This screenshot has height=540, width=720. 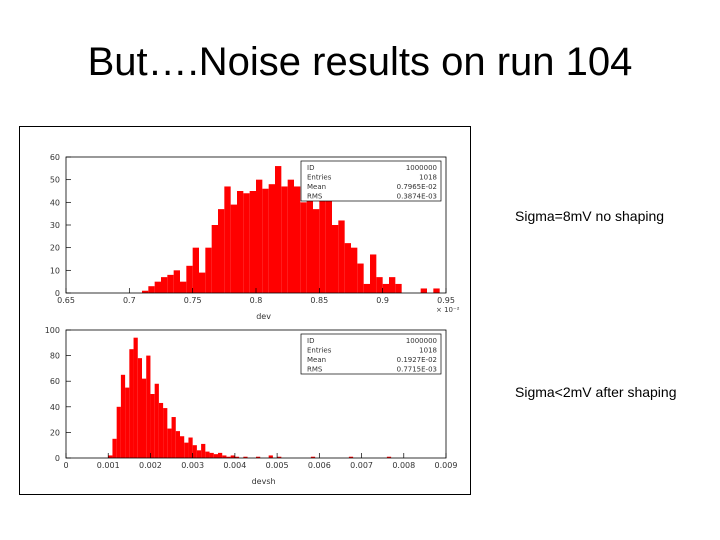 What do you see at coordinates (319, 300) in the screenshot?
I see `top-x-tick-label: 0.85` at bounding box center [319, 300].